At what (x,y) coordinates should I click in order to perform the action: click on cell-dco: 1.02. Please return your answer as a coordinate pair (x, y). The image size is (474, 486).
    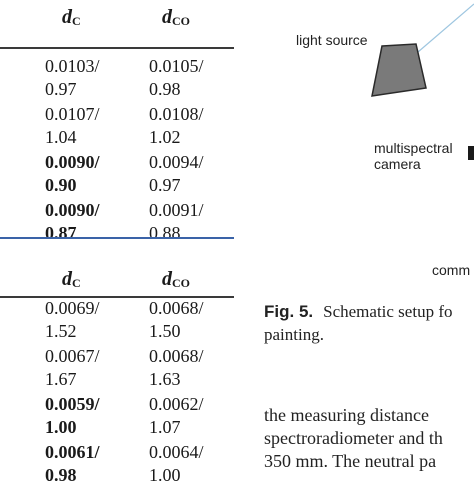
    Looking at the image, I should click on (165, 137).